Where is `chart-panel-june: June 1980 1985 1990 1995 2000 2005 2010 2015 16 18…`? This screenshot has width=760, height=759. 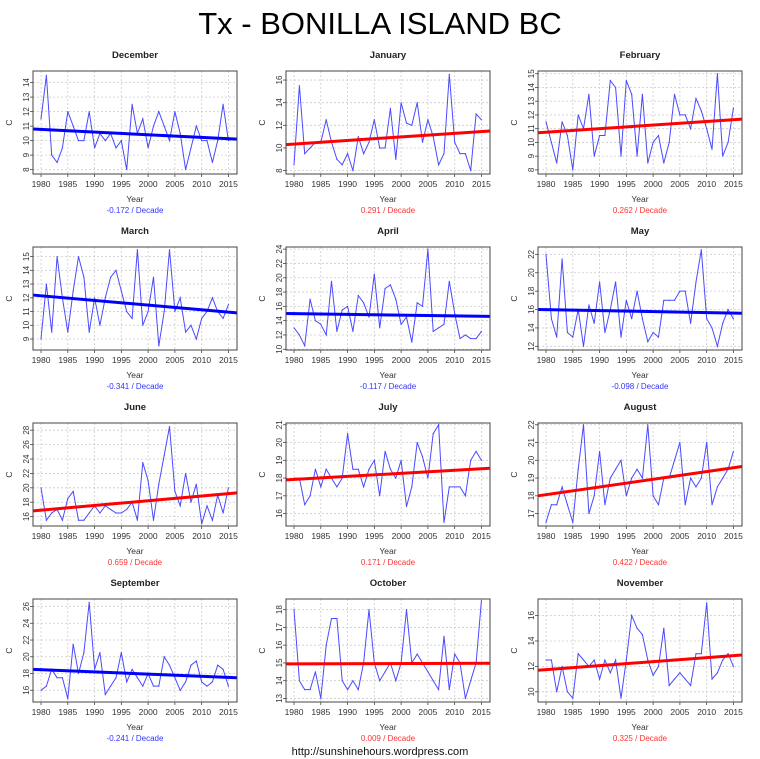 chart-panel-june: June 1980 1985 1990 1995 2000 2005 2010 2015 16 18… is located at coordinates (126, 484).